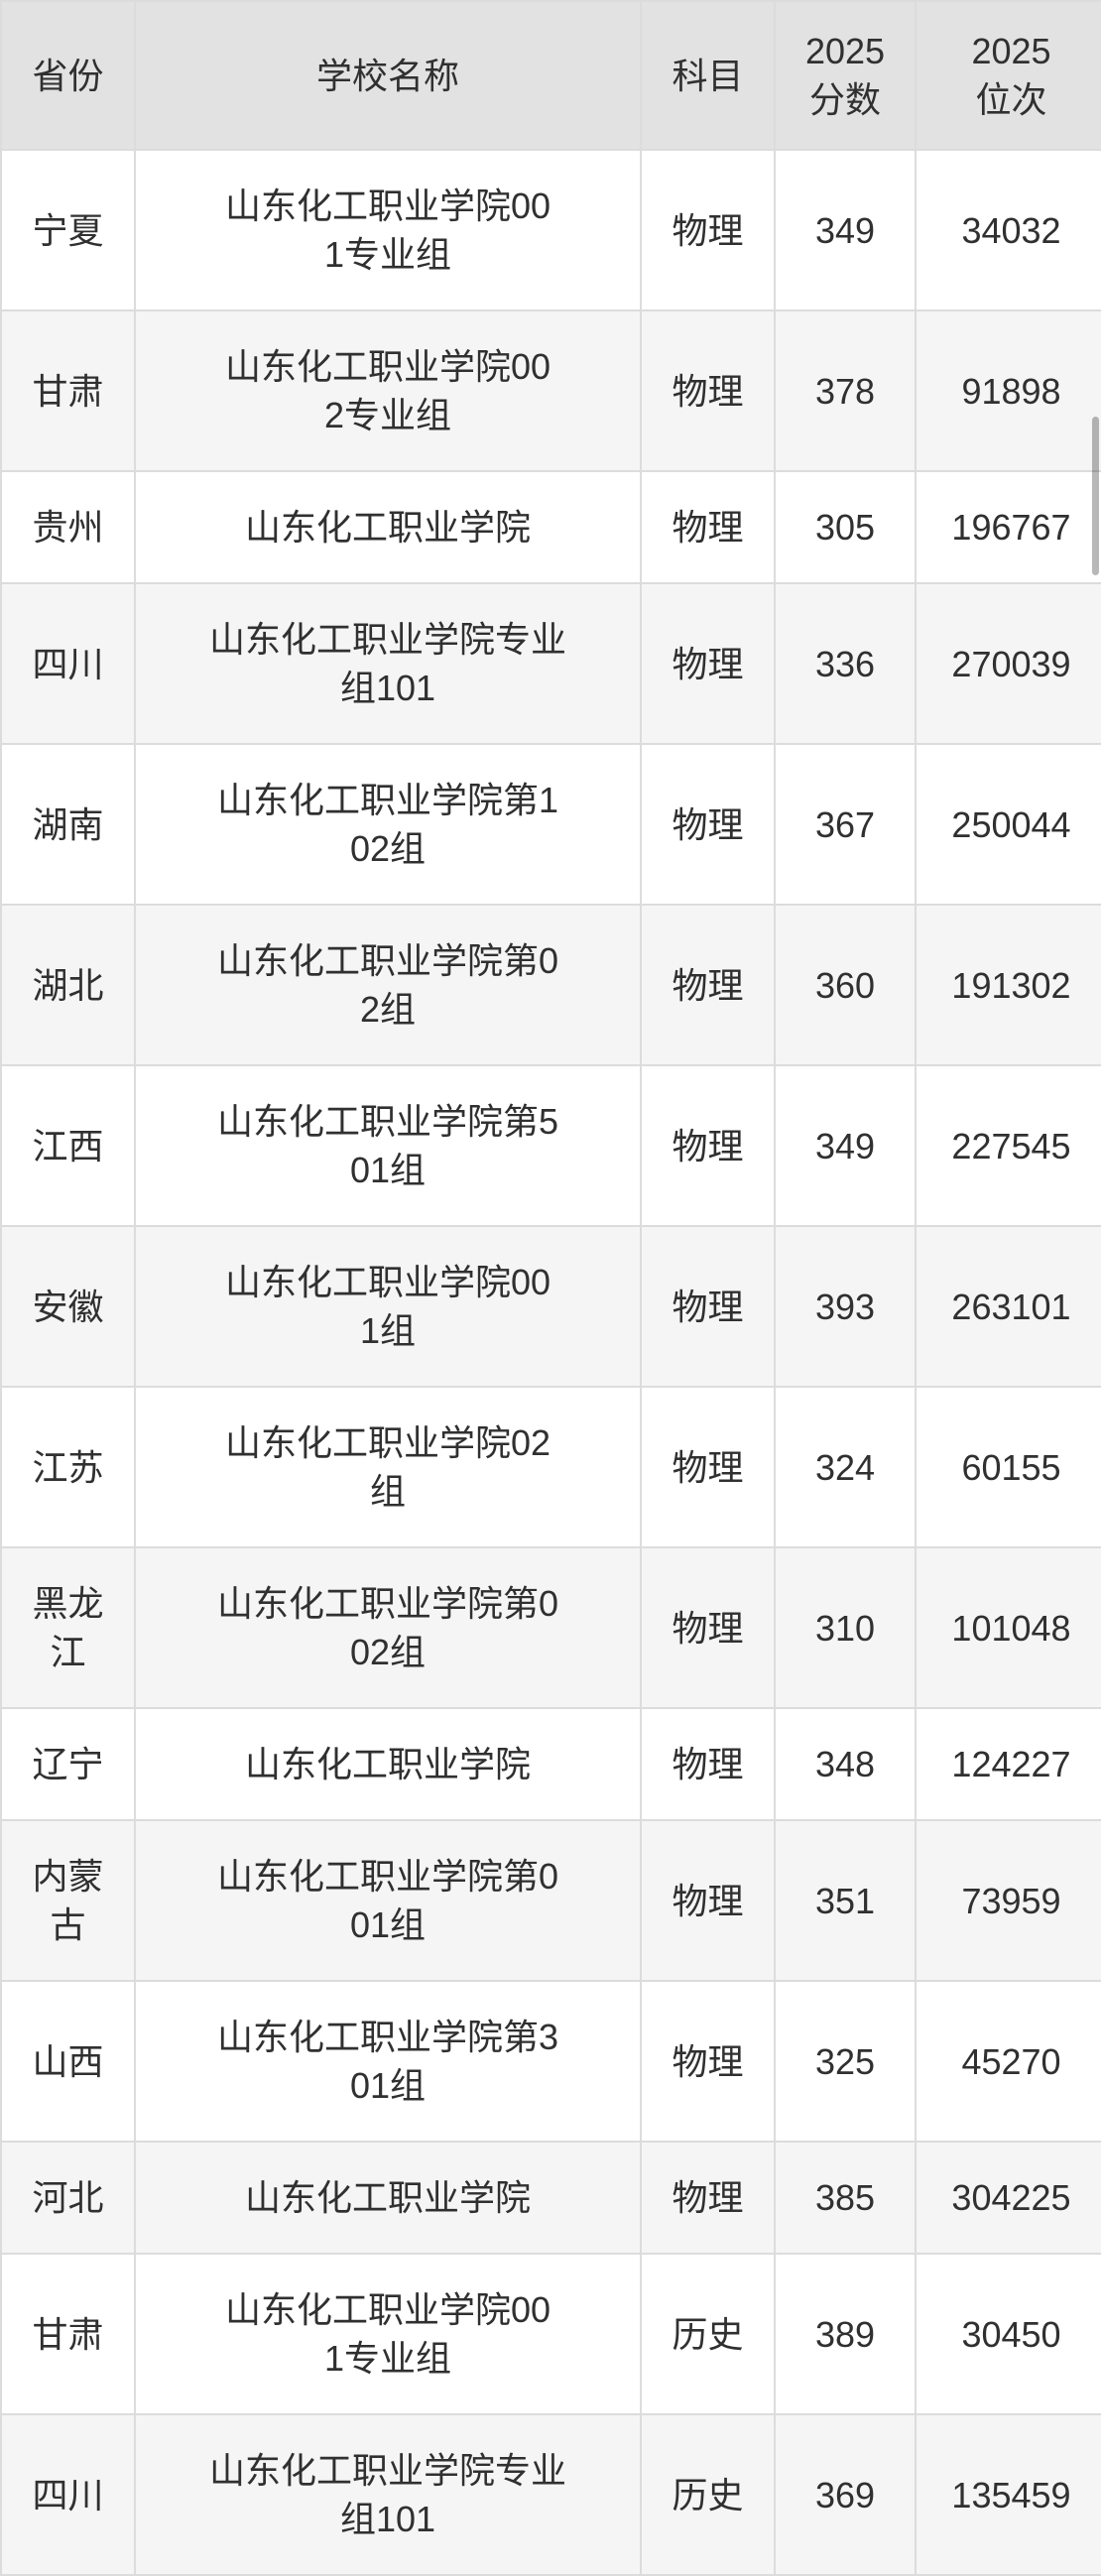 This screenshot has width=1101, height=2576. What do you see at coordinates (388, 2494) in the screenshot?
I see `cell-school: 山东化工职业学院专业 组101` at bounding box center [388, 2494].